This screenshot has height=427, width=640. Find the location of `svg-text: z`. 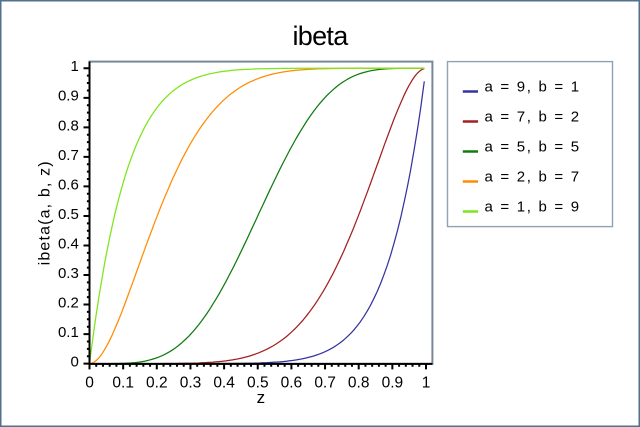

svg-text: z is located at coordinates (261, 397).